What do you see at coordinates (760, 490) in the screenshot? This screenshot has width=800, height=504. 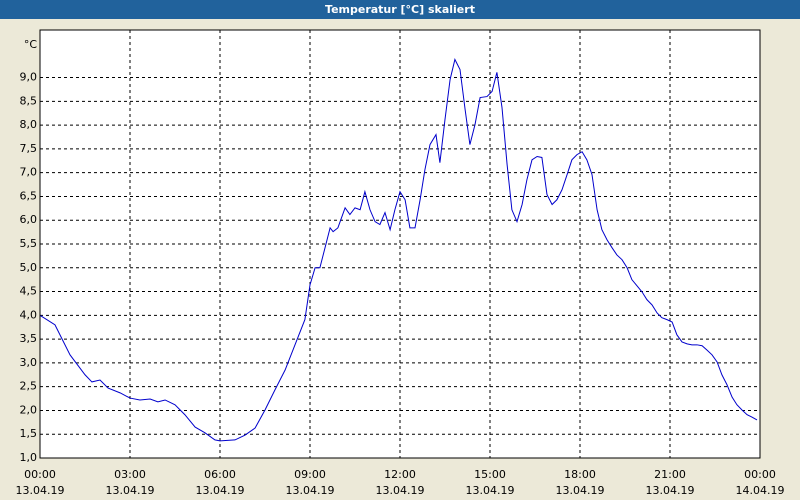 I see `x-tick-date: 14.04.19` at bounding box center [760, 490].